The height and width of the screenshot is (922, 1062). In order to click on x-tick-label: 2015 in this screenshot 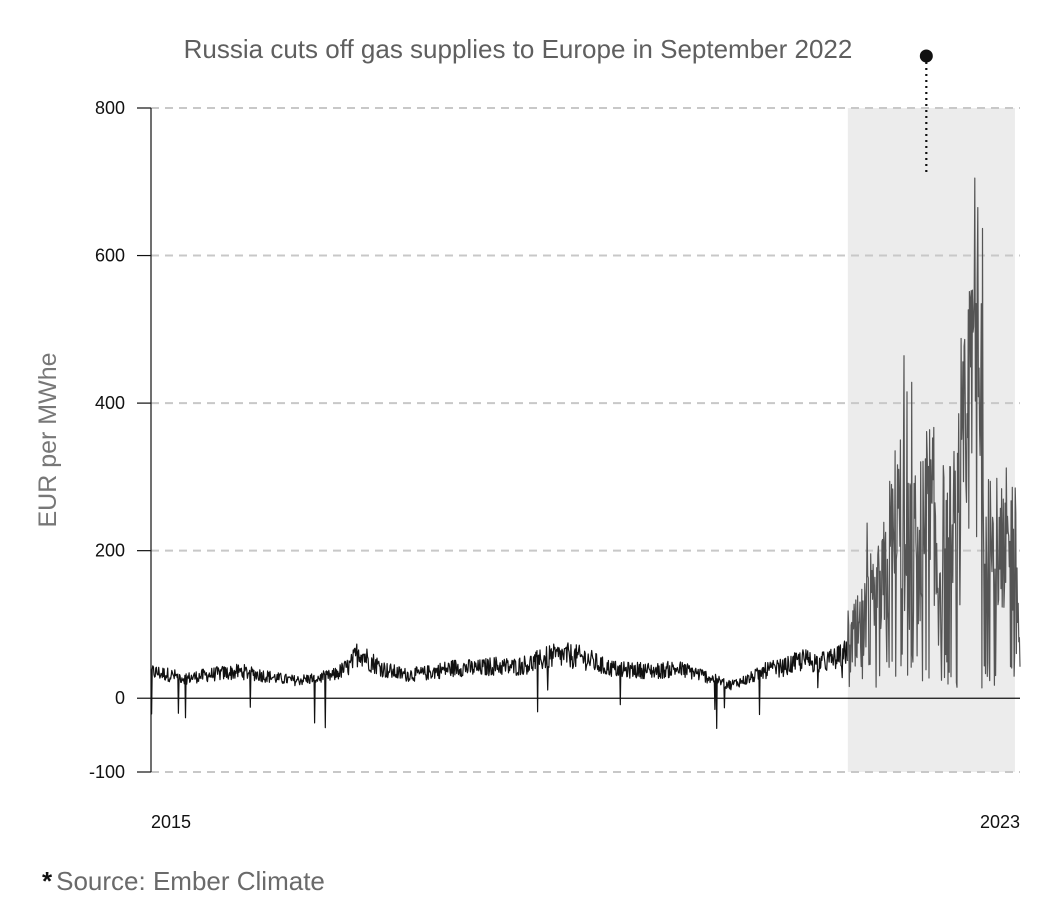, I will do `click(171, 822)`.